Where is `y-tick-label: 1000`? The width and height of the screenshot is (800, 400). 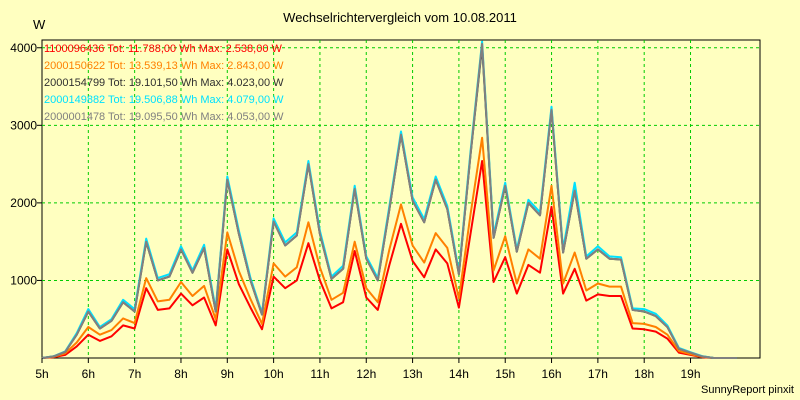 y-tick-label: 1000 is located at coordinates (23, 280).